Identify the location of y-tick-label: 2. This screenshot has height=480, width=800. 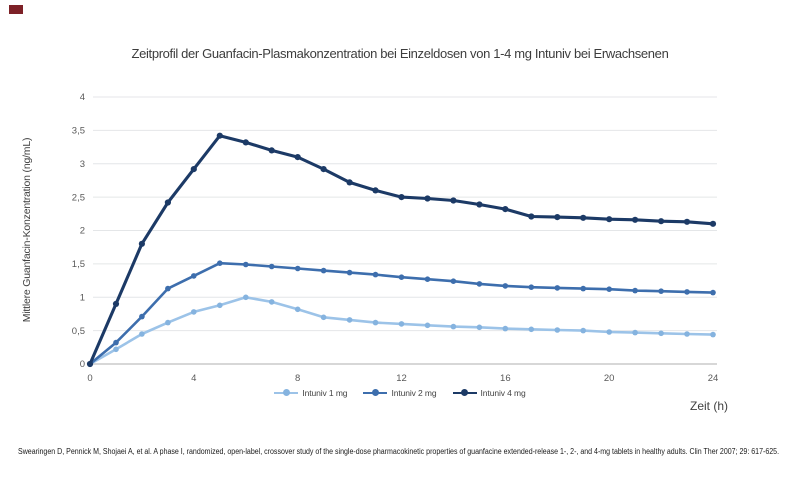
(82, 231).